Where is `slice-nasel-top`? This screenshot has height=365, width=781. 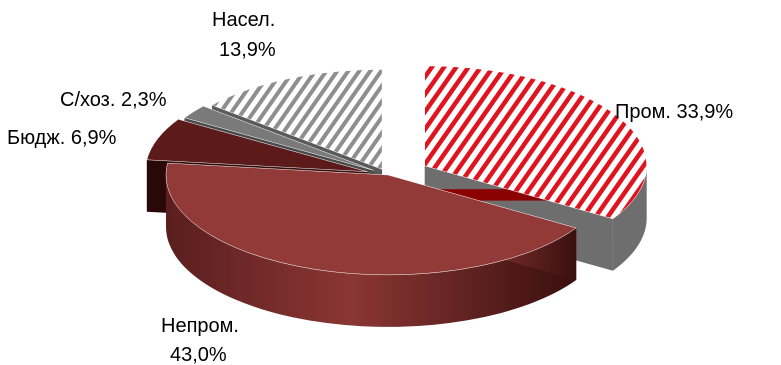 slice-nasel-top is located at coordinates (297, 119).